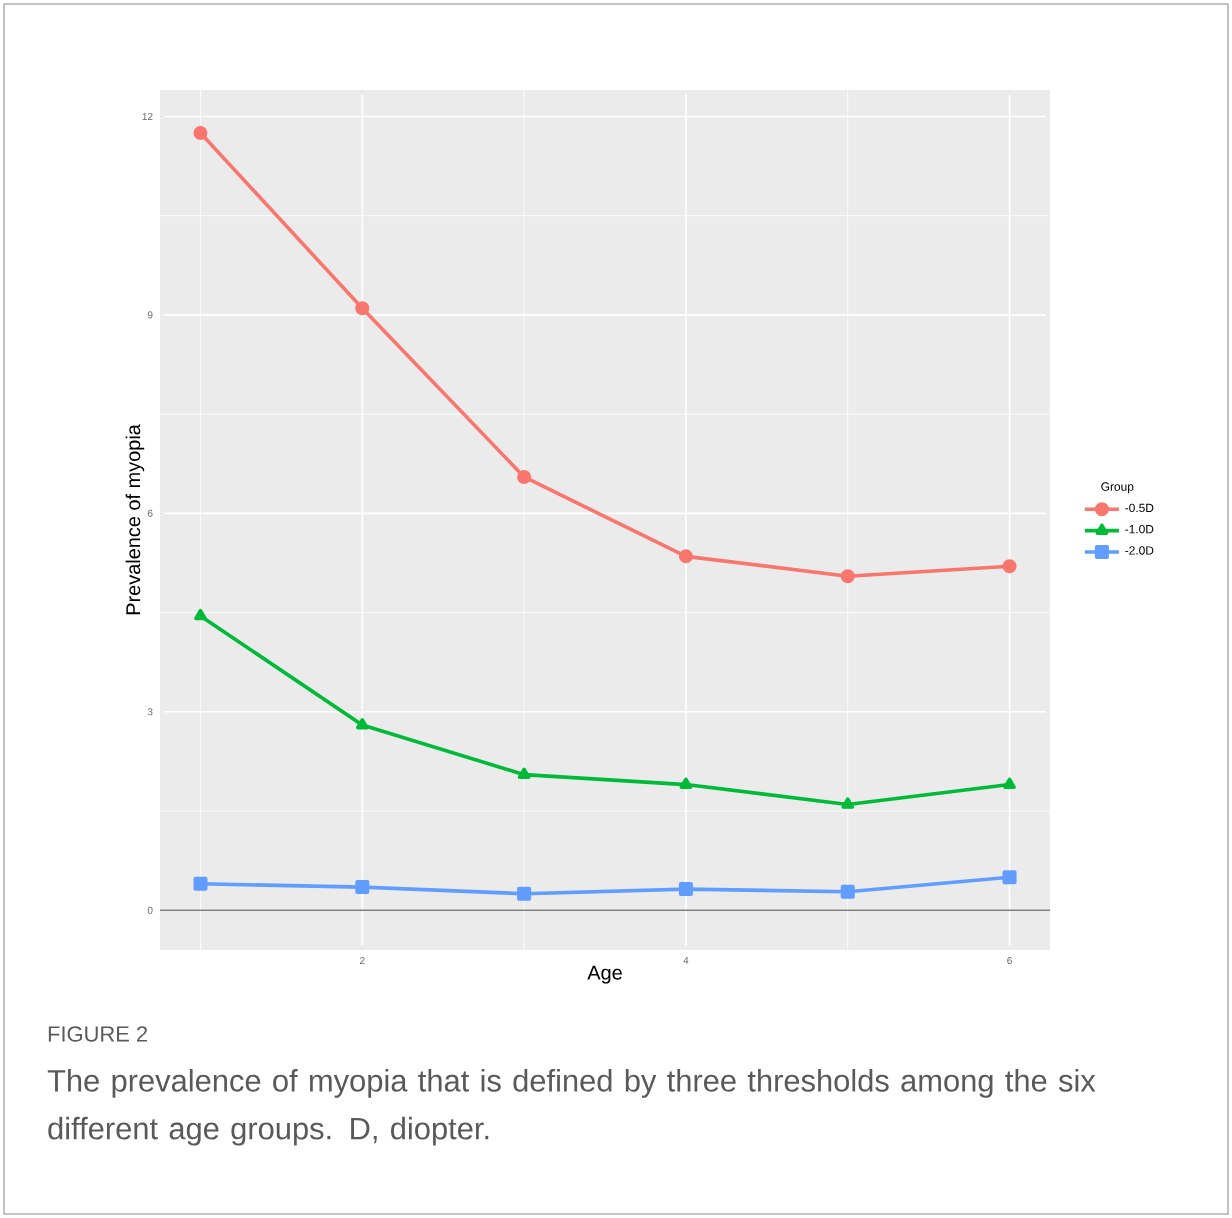  I want to click on caption: FIGURE 2, so click(98, 1034).